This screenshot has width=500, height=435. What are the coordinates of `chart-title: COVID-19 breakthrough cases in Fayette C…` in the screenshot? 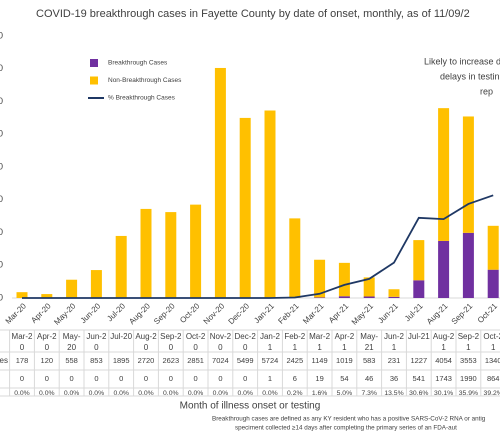 It's located at (253, 14).